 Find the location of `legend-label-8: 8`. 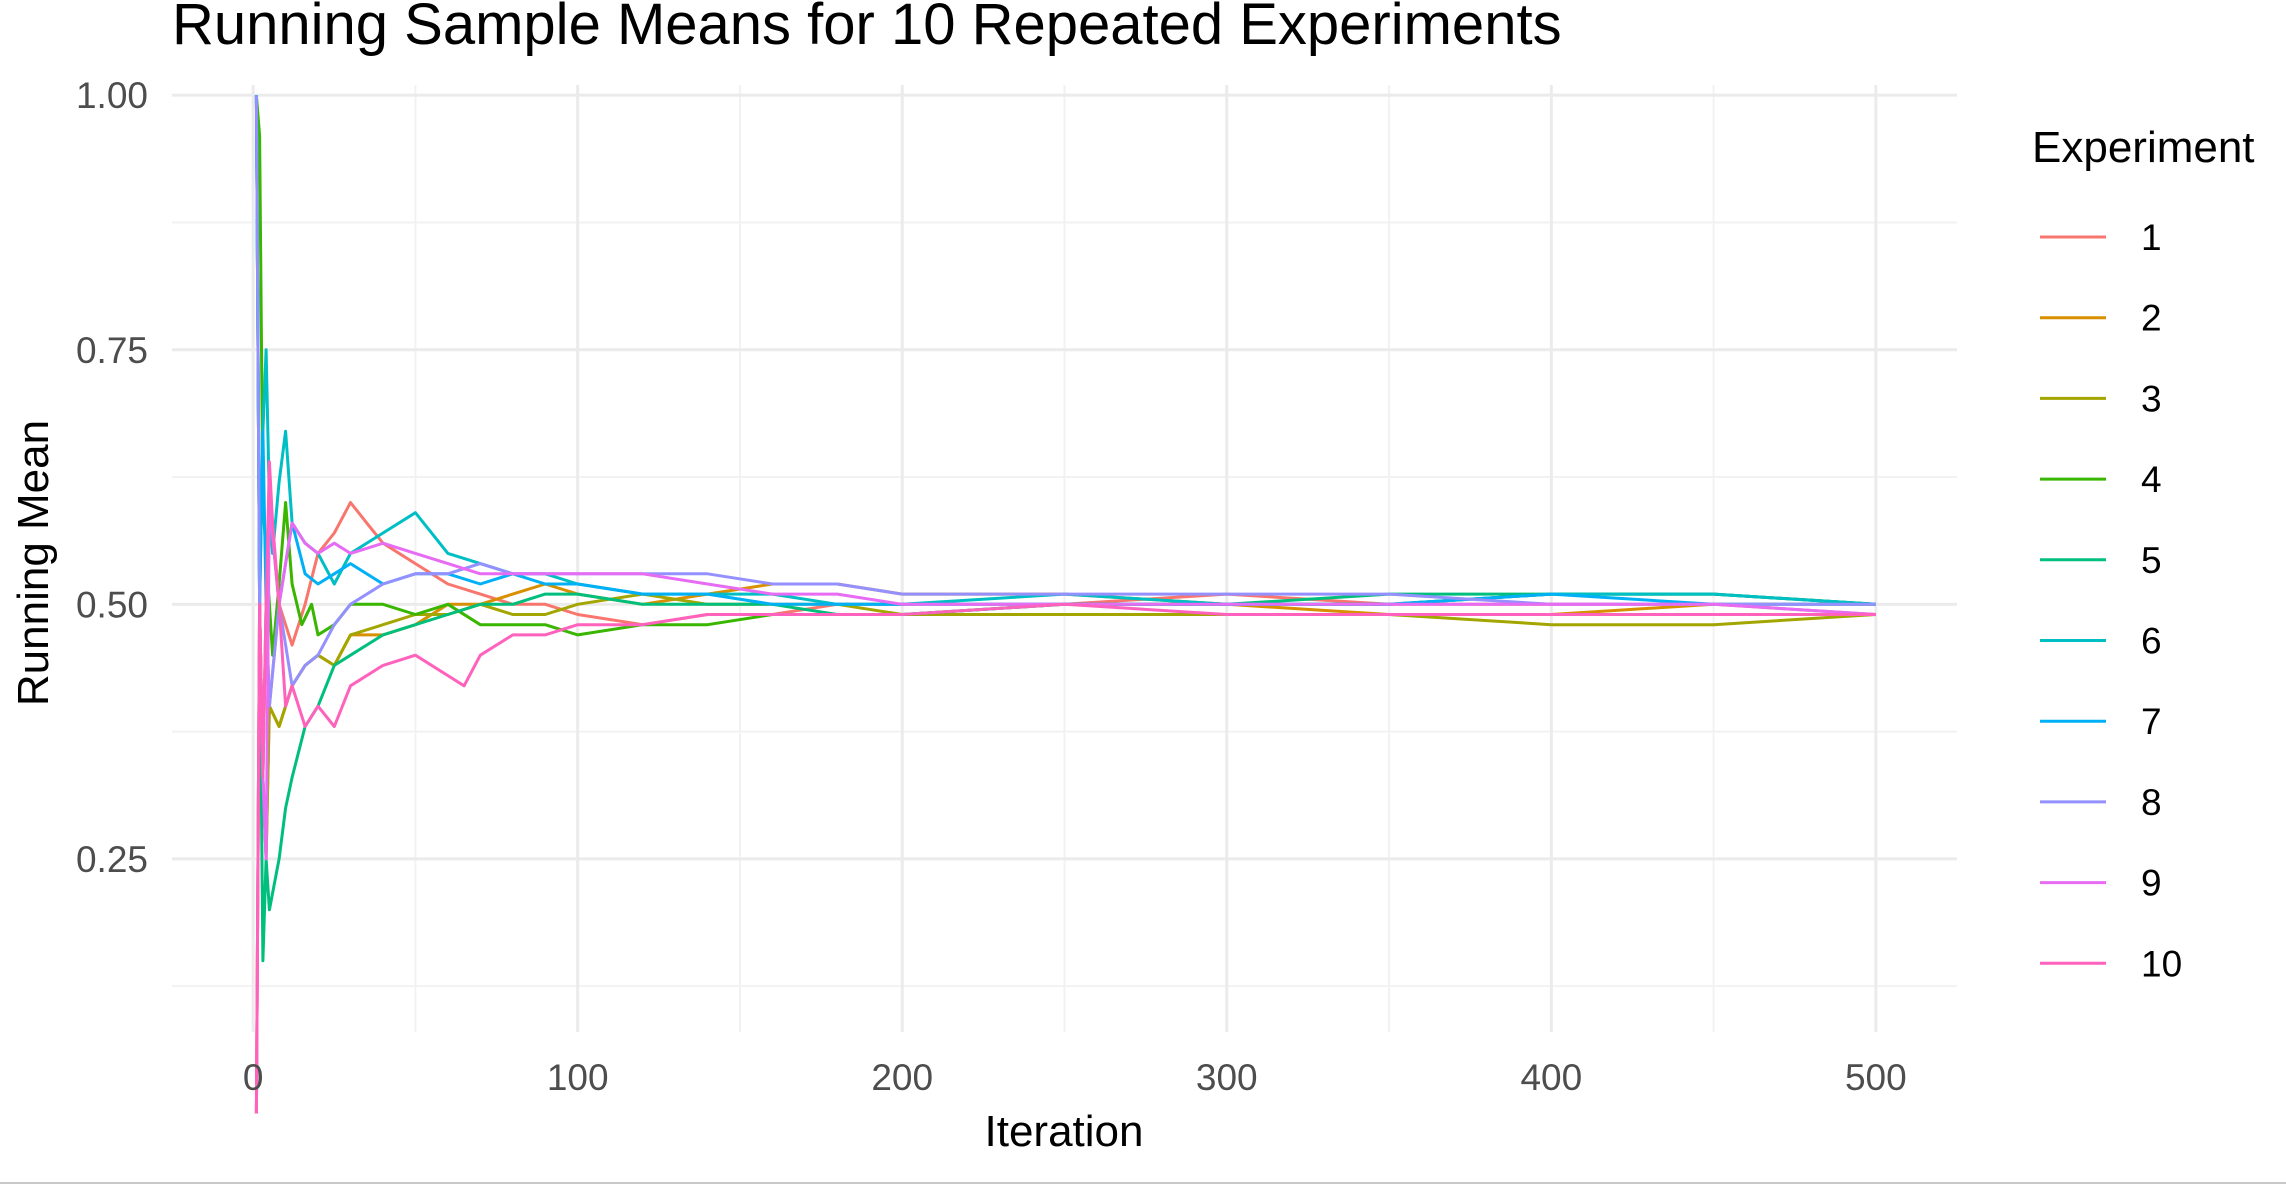

legend-label-8: 8 is located at coordinates (2151, 802).